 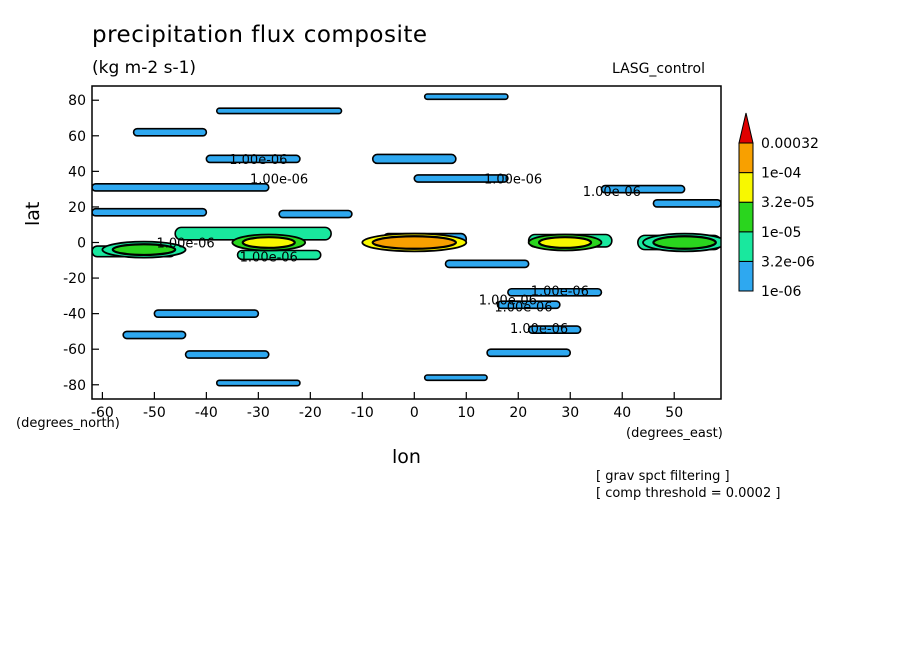 What do you see at coordinates (406, 457) in the screenshot?
I see `x-axis-label: lon` at bounding box center [406, 457].